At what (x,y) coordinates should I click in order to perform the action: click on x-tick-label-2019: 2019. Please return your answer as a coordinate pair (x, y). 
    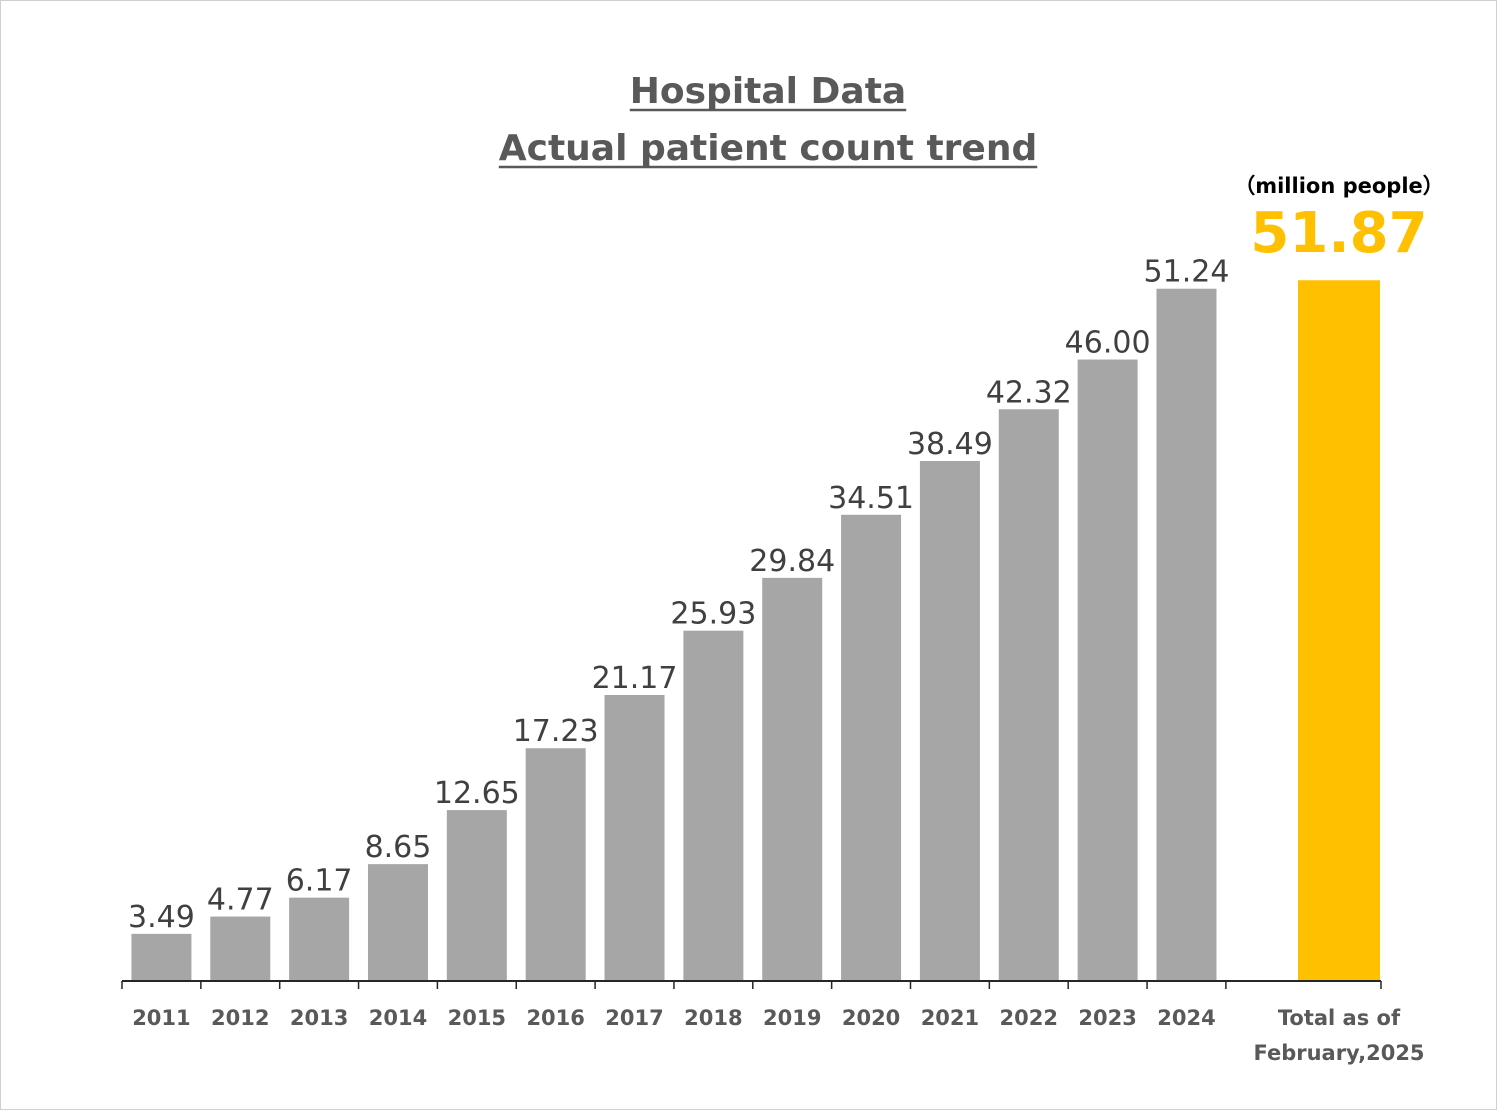
    Looking at the image, I should click on (792, 1018).